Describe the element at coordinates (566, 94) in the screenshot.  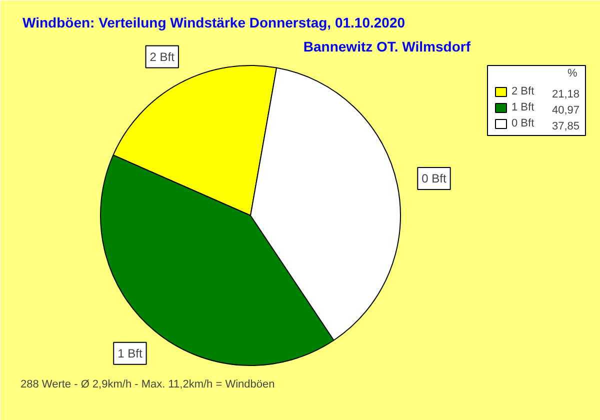
I see `data-label: 21,18` at that location.